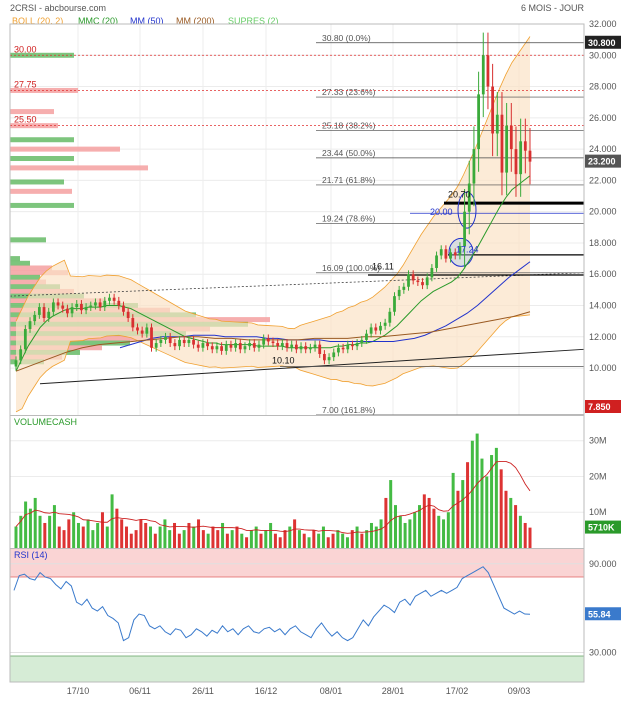 The height and width of the screenshot is (705, 622). I want to click on fibonacci-label: 19.24 (78.6%), so click(349, 219).